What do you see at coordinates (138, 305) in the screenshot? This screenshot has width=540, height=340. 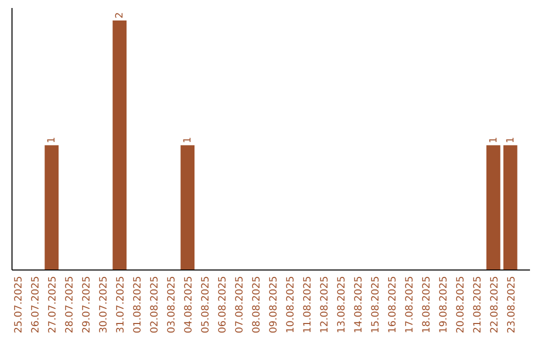 I see `x-tick-label: 01.08.2025` at bounding box center [138, 305].